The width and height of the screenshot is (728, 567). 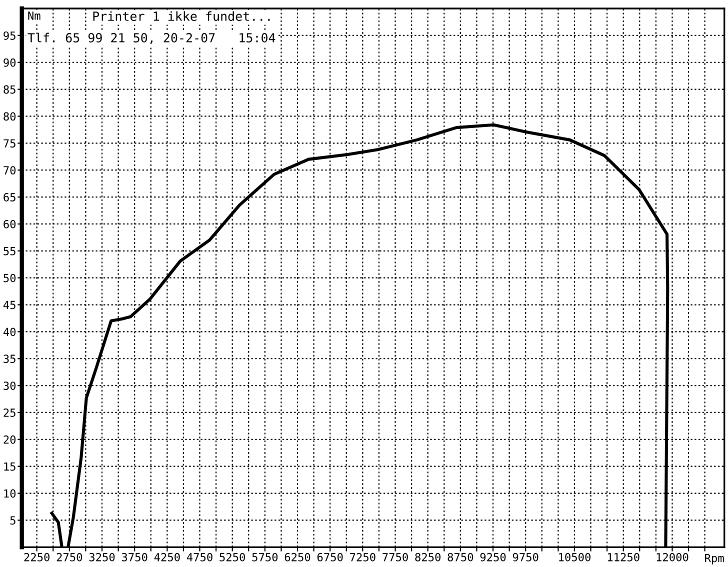 I want to click on x-tick-label: 5750, so click(x=265, y=557).